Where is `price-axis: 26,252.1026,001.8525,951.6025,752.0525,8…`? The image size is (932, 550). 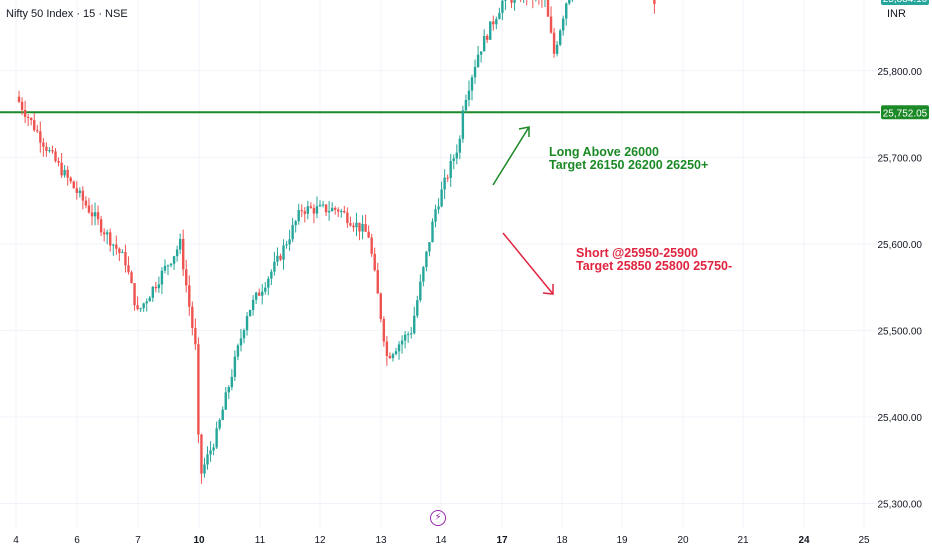
price-axis: 26,252.1026,001.8525,951.6025,752.0525,8… is located at coordinates (903, 255).